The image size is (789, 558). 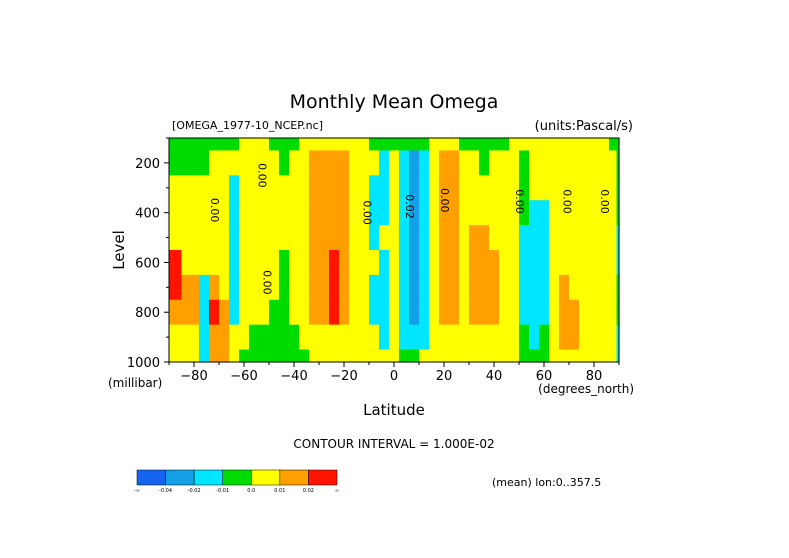 What do you see at coordinates (293, 376) in the screenshot?
I see `x-tick-label: −40` at bounding box center [293, 376].